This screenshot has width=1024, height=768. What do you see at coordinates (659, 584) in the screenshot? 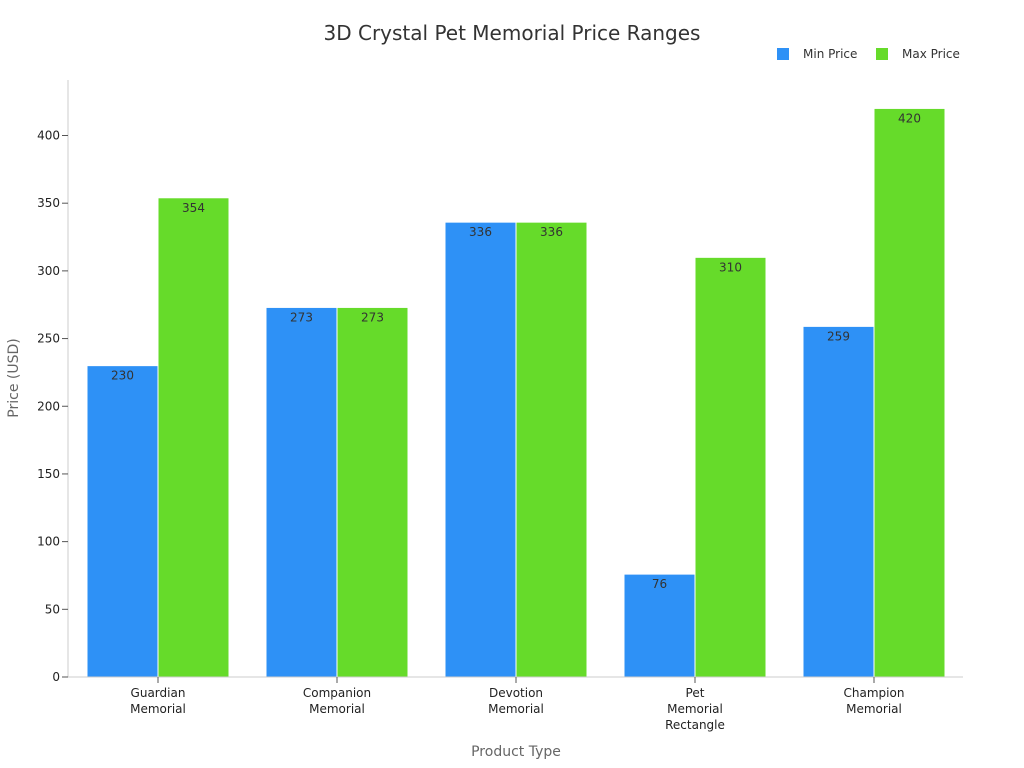
I see `data-label-min-price: 76` at bounding box center [659, 584].